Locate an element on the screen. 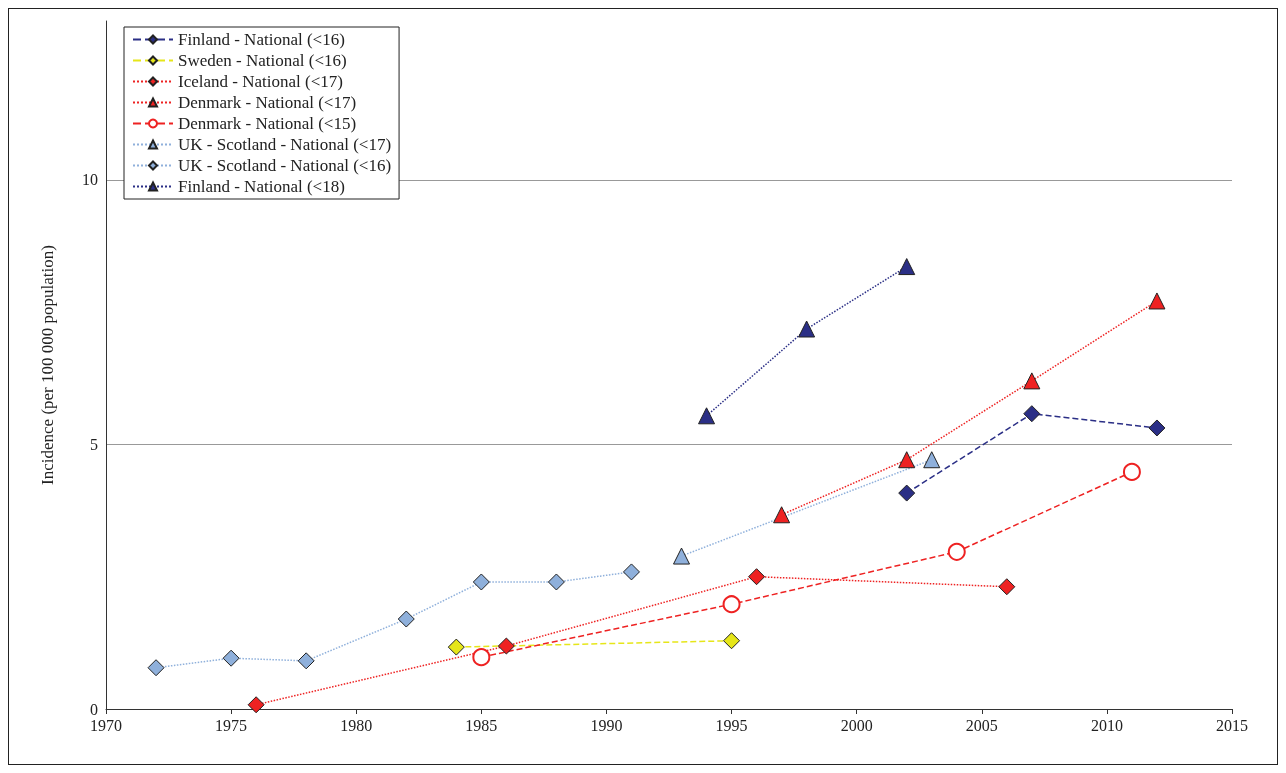 This screenshot has width=1286, height=773. x-tick-label: 1985 is located at coordinates (481, 725).